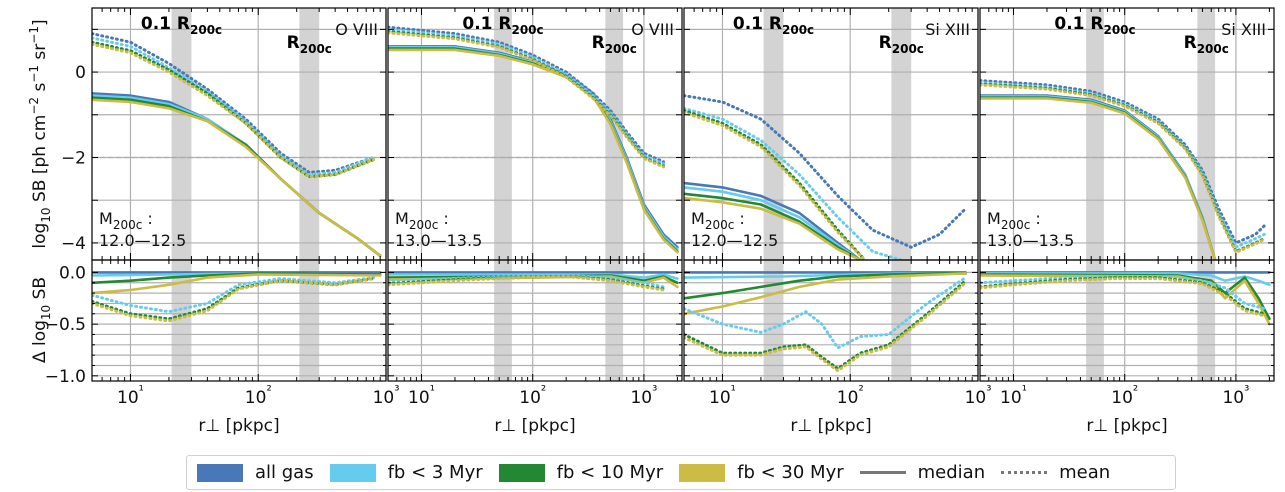  I want to click on top-series-group, so click(533, 139).